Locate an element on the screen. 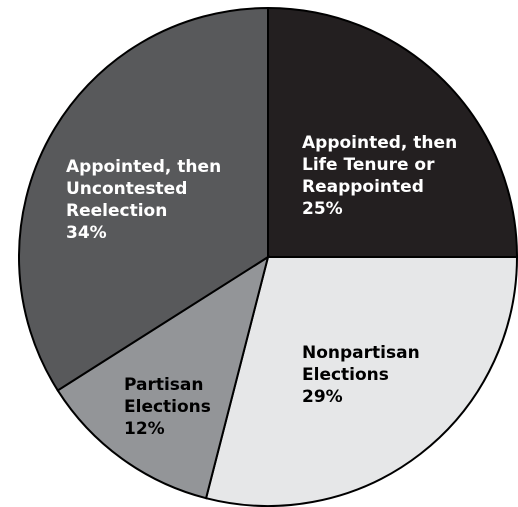 This screenshot has height=507, width=518. slice-label-line: Nonpartisan is located at coordinates (361, 353).